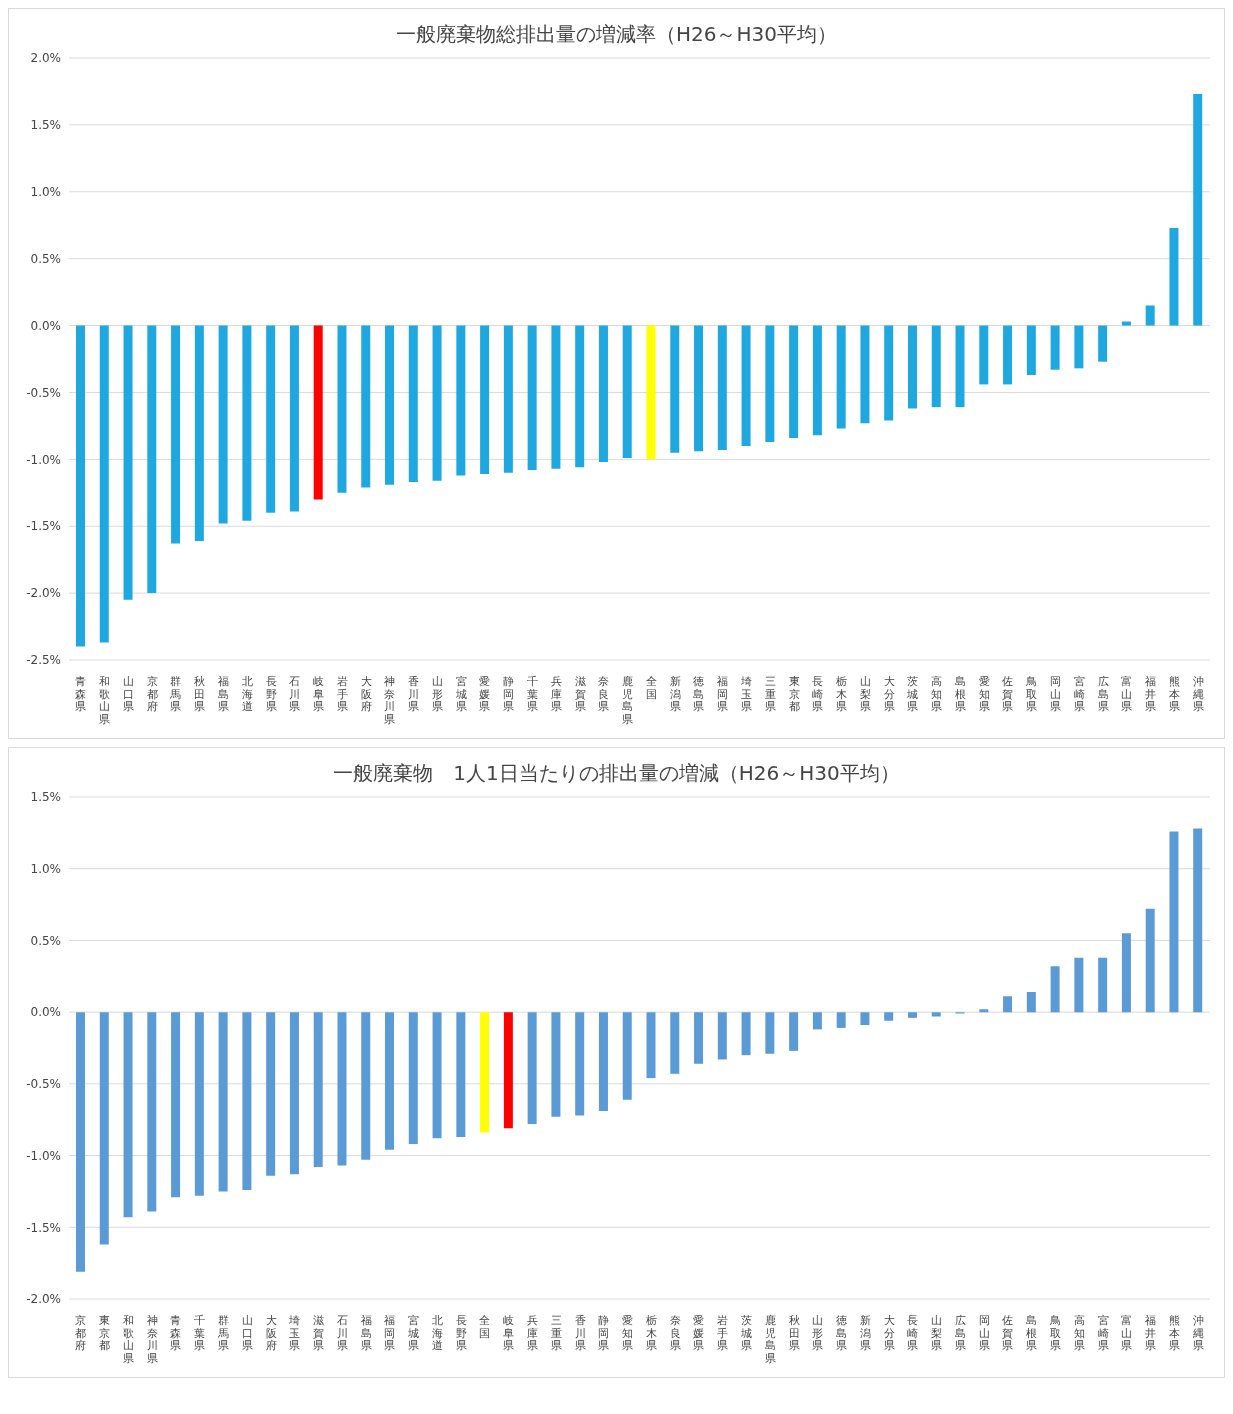 The image size is (1233, 1414). What do you see at coordinates (913, 1333) in the screenshot?
I see `x-tick-label: 長崎県` at bounding box center [913, 1333].